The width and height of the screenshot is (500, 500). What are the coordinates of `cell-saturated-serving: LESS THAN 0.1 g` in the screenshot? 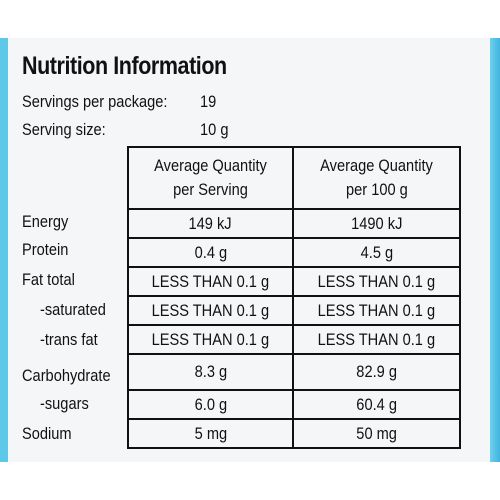 It's located at (210, 310).